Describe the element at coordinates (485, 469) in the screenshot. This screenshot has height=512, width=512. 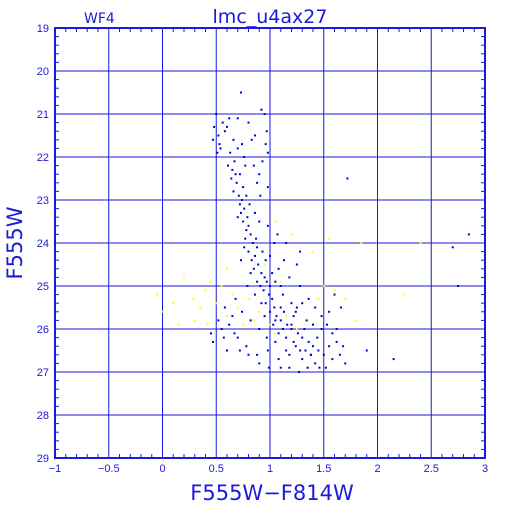
I see `x-tick-label: 3` at that location.